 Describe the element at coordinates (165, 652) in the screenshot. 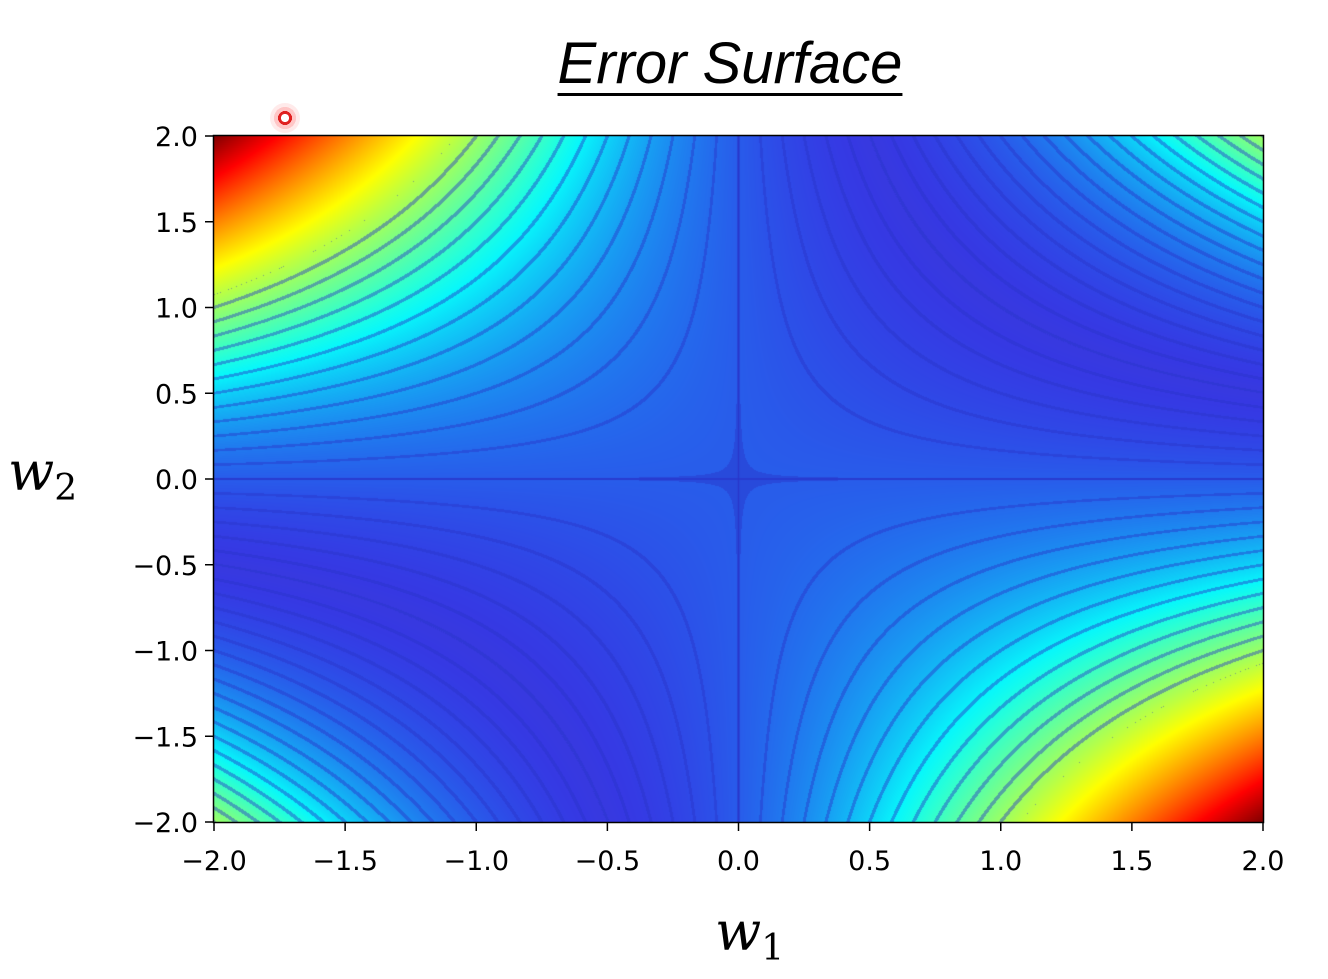

I see `y-tick-label: −1.0` at that location.